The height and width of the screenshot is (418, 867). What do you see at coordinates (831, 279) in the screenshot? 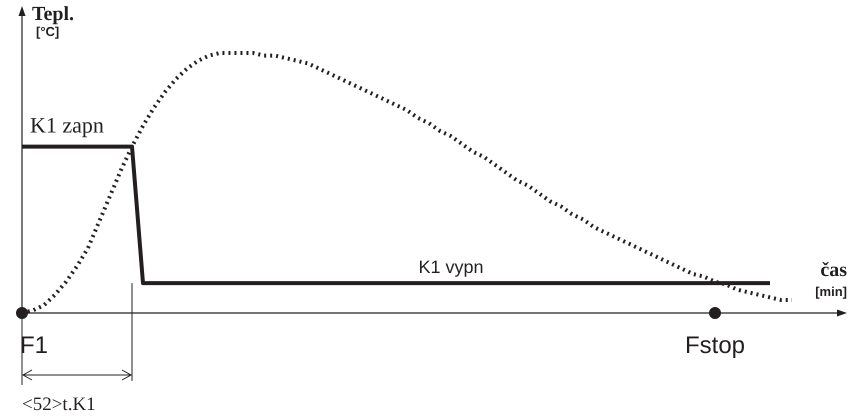
I see `x-axis-title: čas [min]` at bounding box center [831, 279].